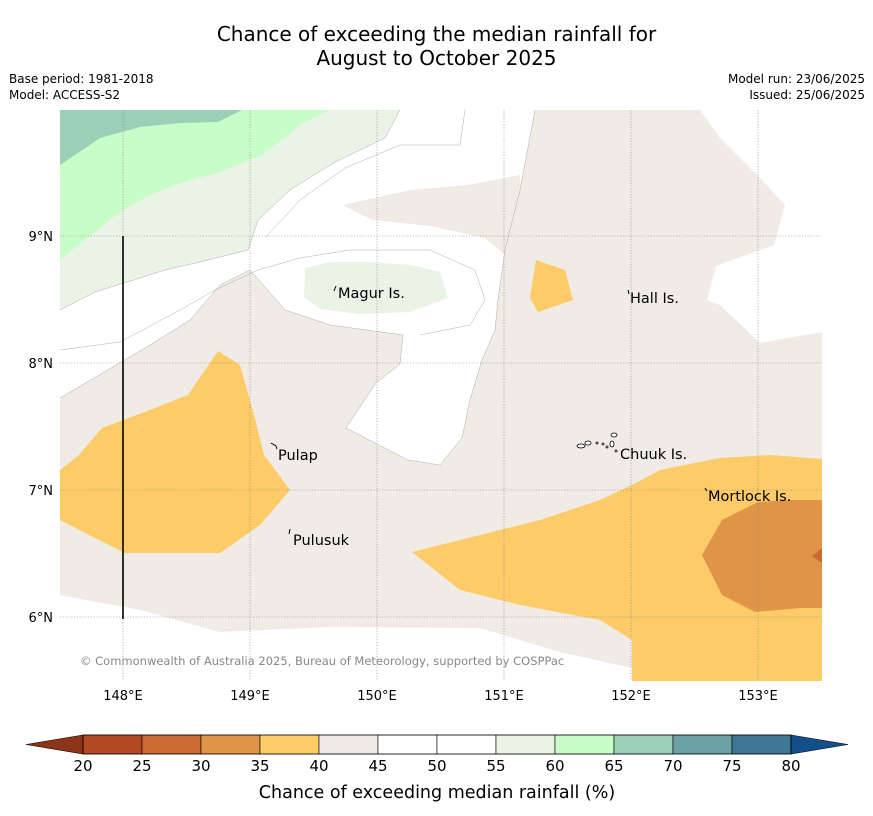  Describe the element at coordinates (613, 766) in the screenshot. I see `colorbar-tick-65: 65` at that location.